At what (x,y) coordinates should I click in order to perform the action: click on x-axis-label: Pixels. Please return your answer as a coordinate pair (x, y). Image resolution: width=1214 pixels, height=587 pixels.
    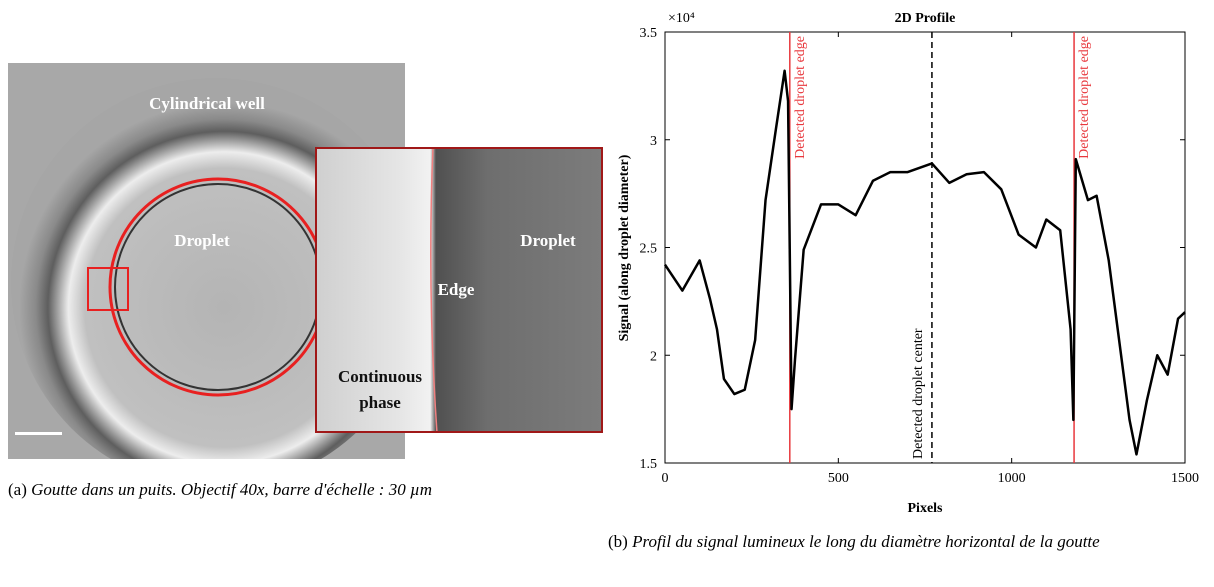
    Looking at the image, I should click on (926, 508).